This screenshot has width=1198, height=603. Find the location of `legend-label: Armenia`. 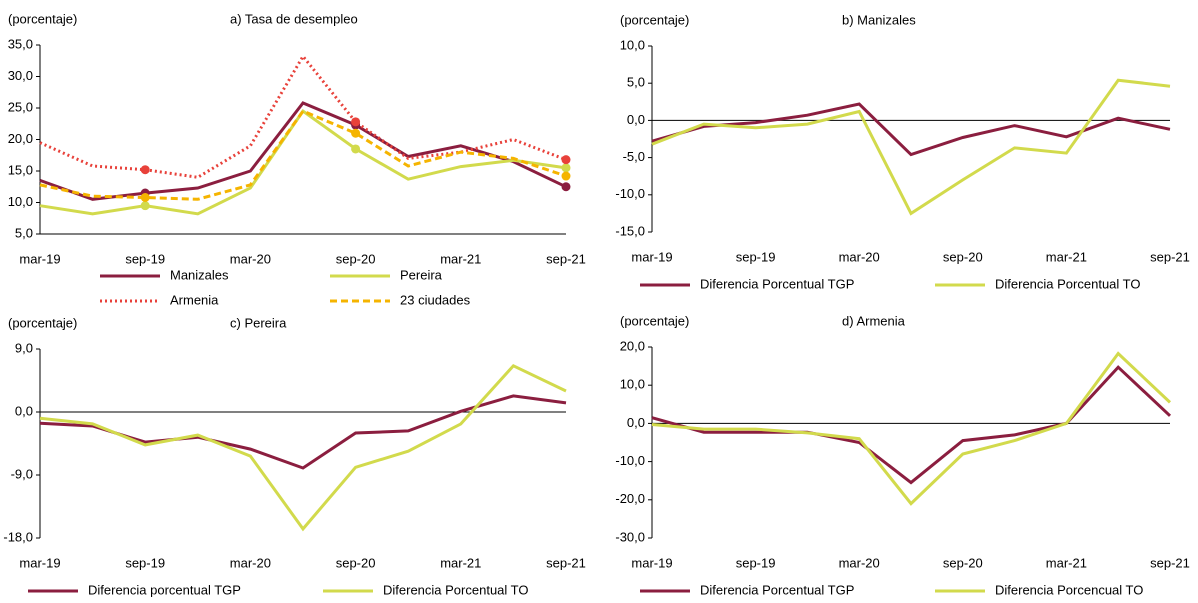

legend-label: Armenia is located at coordinates (194, 299).